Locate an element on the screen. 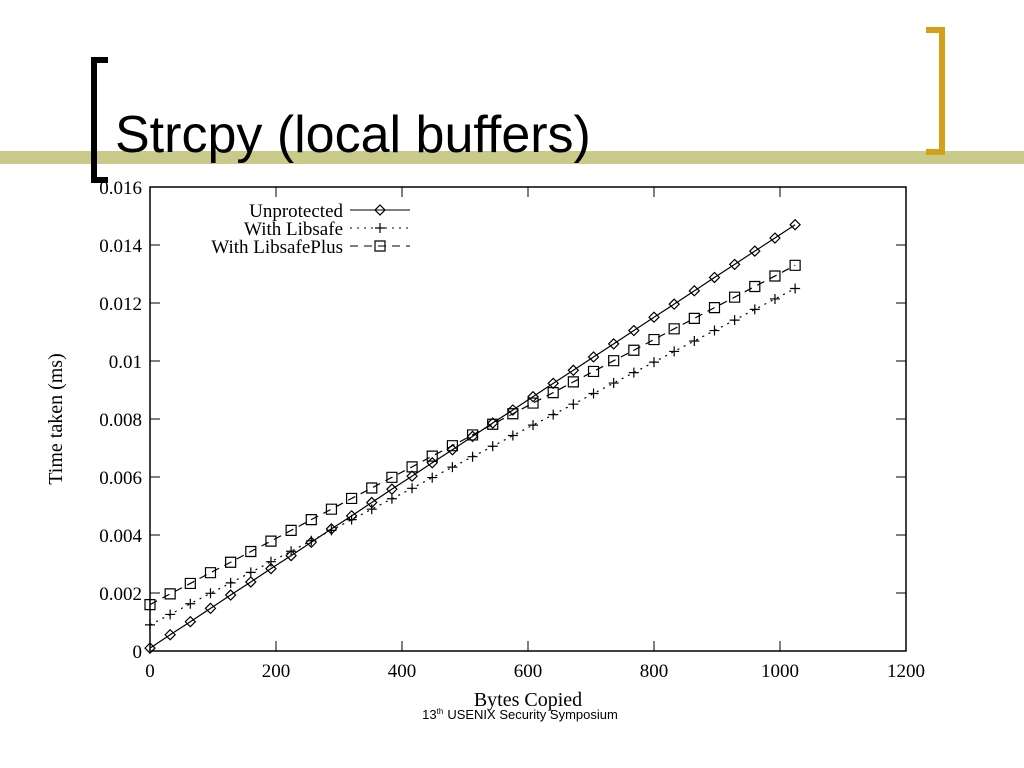 This screenshot has width=1024, height=768. y-tick-label: 0.002 is located at coordinates (120, 594).